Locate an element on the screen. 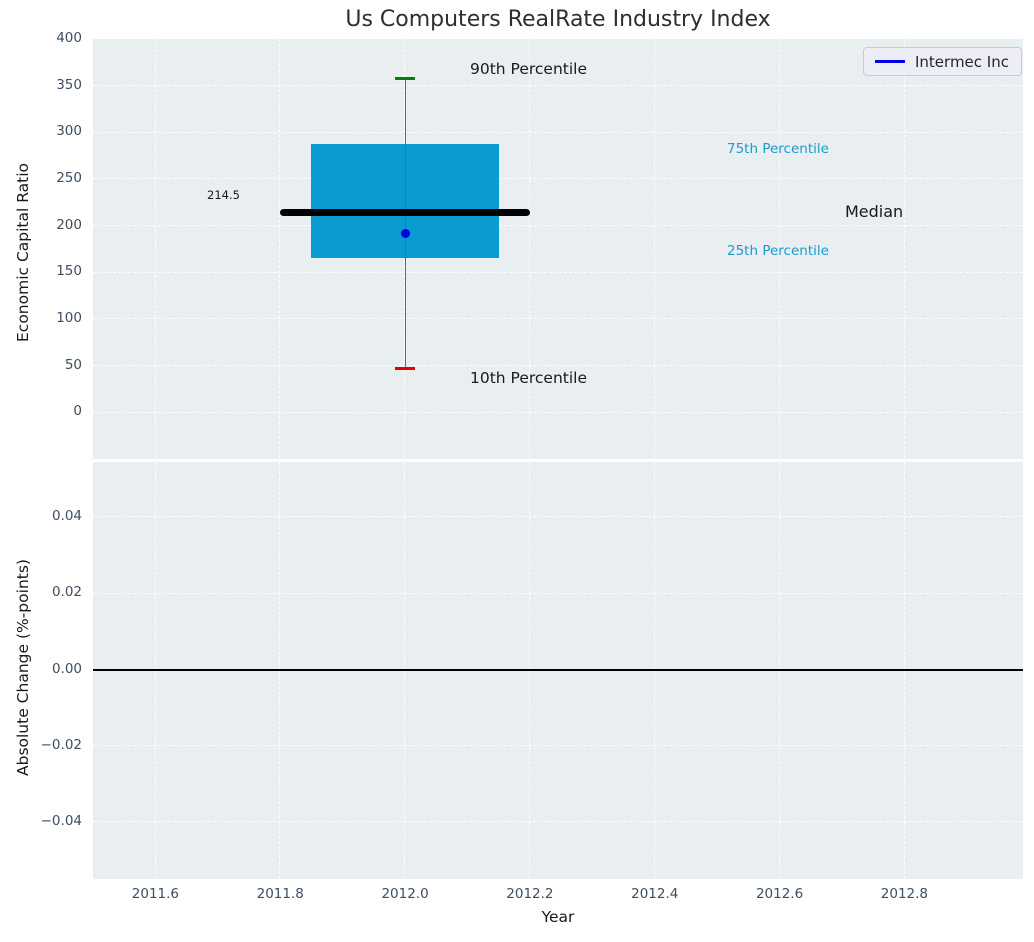 The height and width of the screenshot is (942, 1034). x-axis-label: Year is located at coordinates (558, 917).